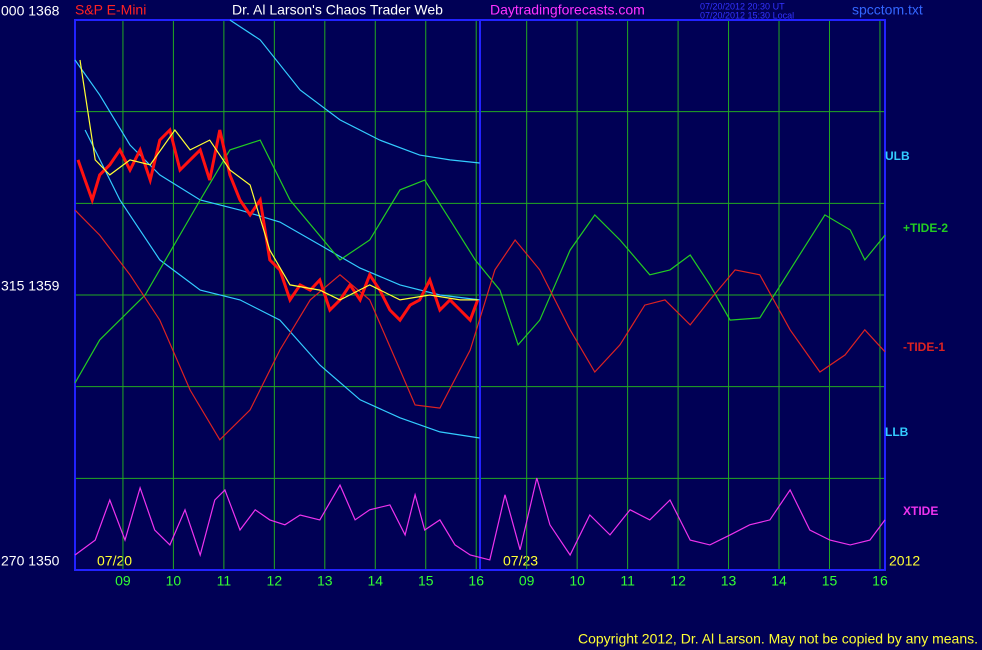  Describe the element at coordinates (742, 6) in the screenshot. I see `timestamp: 07/20/2012 20:30 UT` at that location.